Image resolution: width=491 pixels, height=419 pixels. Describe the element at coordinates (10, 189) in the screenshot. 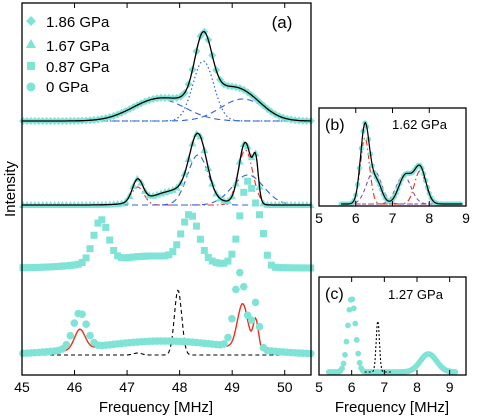

I see `y-axis-label: Intensity` at that location.